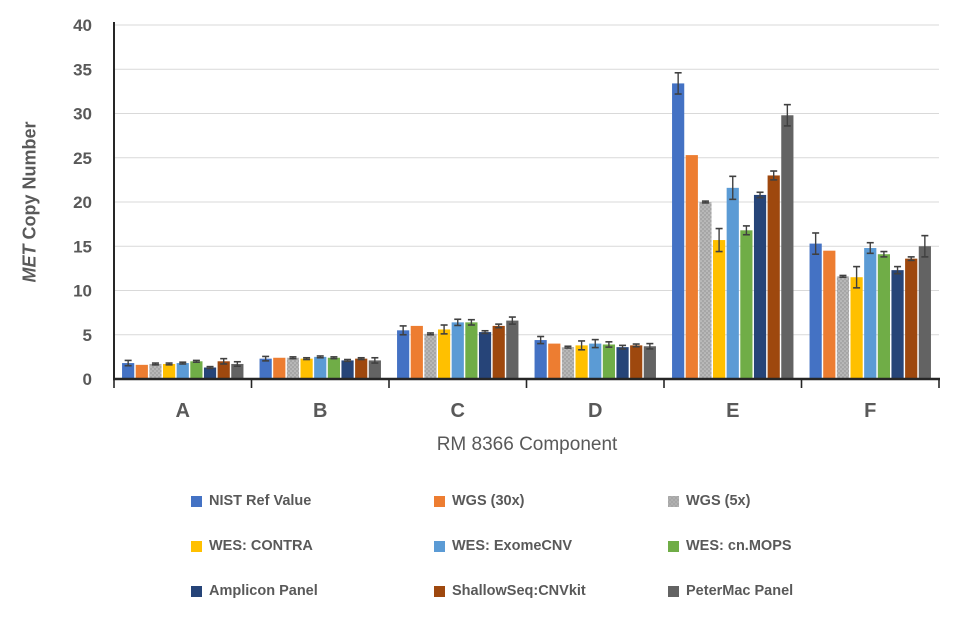  I want to click on legend-item-wgs-5x: WGS (5x), so click(788, 501).